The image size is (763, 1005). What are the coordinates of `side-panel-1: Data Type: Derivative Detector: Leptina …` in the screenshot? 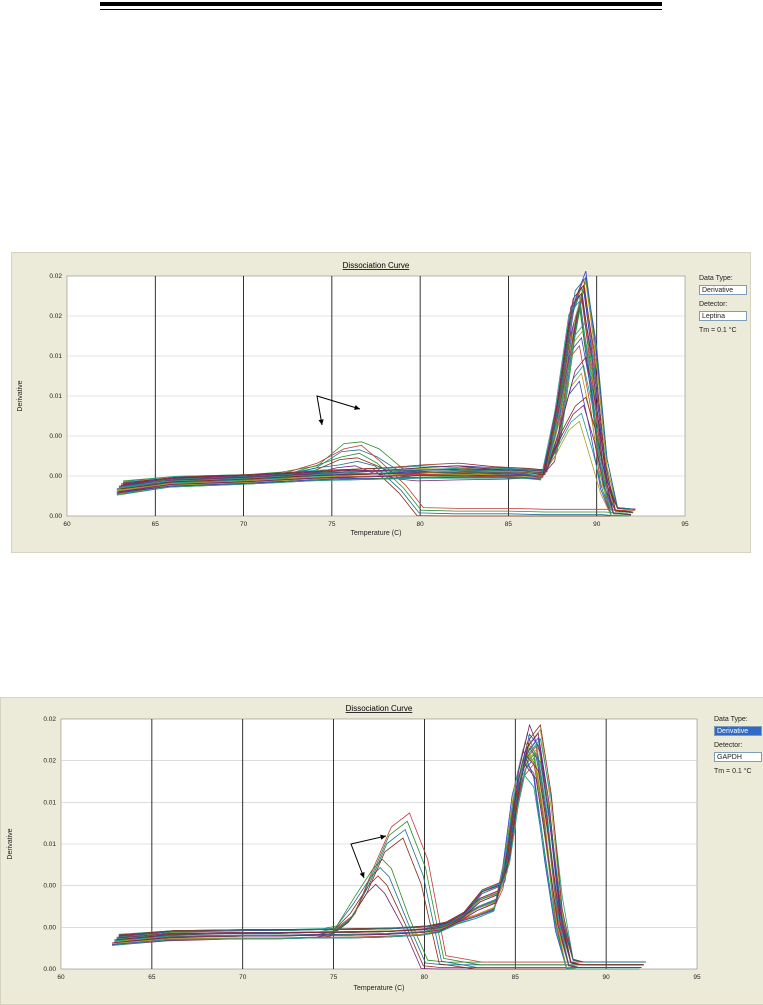 It's located at (723, 304).